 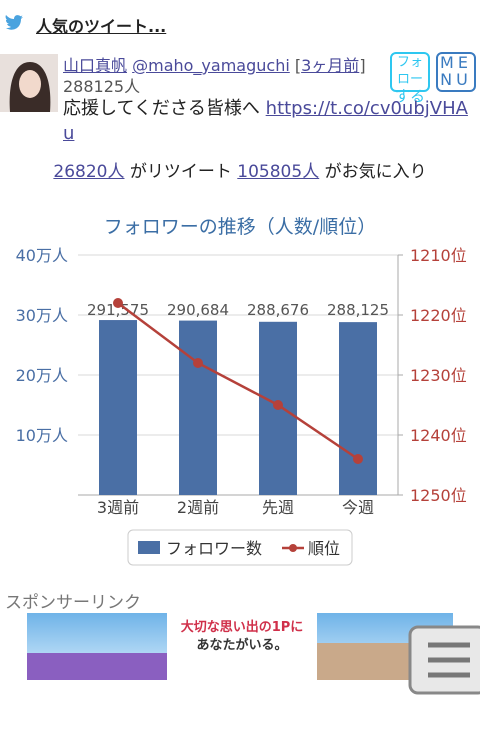 What do you see at coordinates (362, 65) in the screenshot?
I see `bracket: ]` at bounding box center [362, 65].